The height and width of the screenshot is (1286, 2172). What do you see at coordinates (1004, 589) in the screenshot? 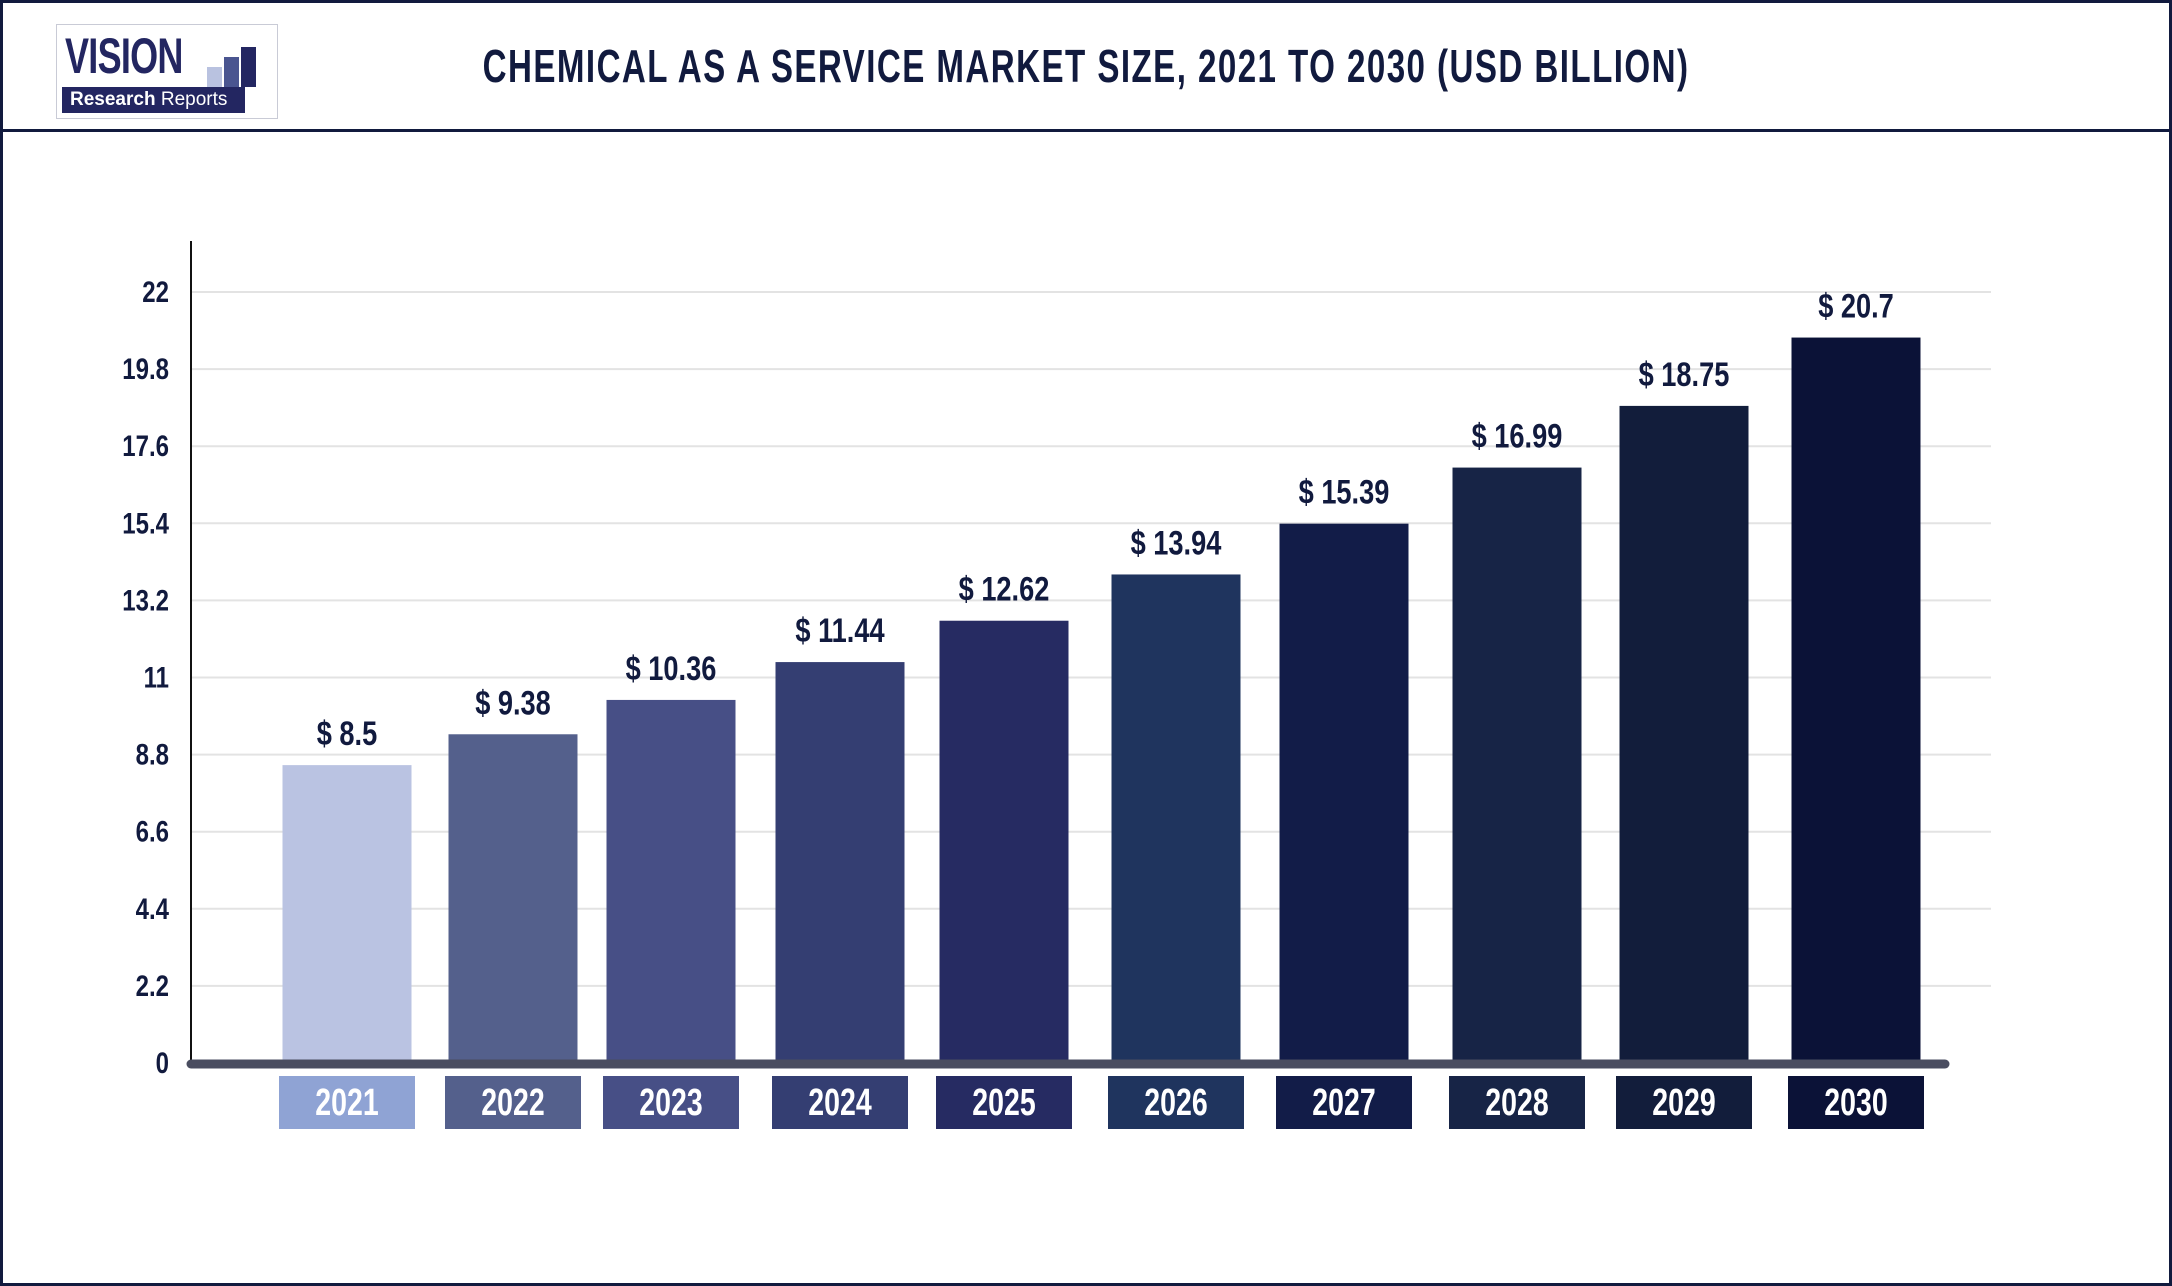
I see `value-label: $ 12.62` at bounding box center [1004, 589].